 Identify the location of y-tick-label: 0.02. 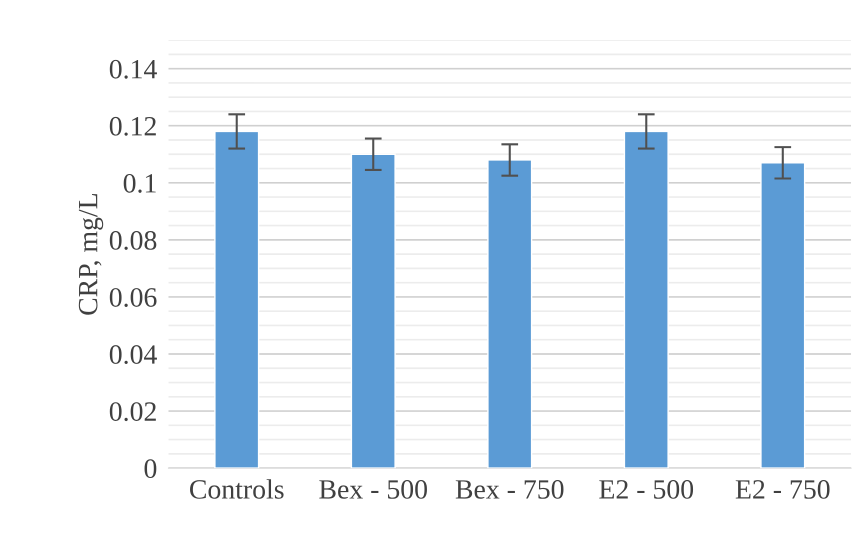
(133, 412).